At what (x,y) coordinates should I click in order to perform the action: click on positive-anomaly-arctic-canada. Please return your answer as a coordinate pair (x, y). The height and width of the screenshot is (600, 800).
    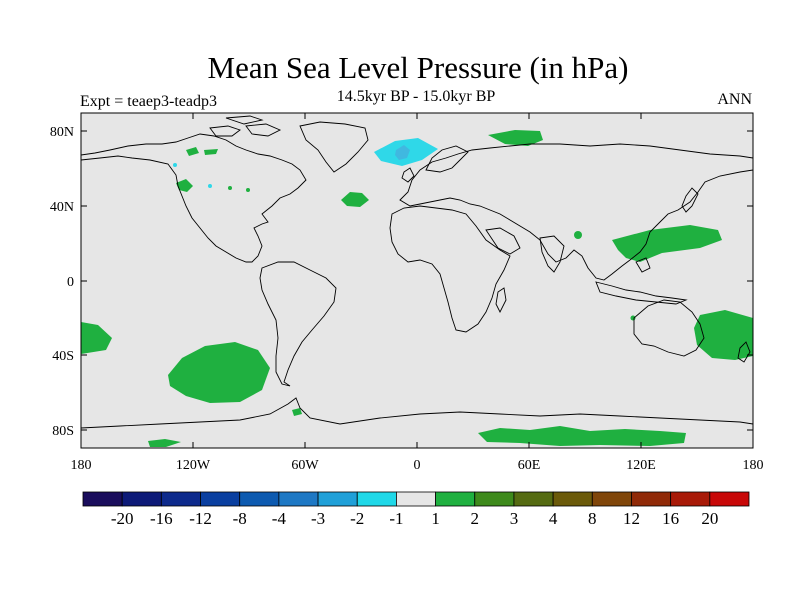
    Looking at the image, I should click on (202, 151).